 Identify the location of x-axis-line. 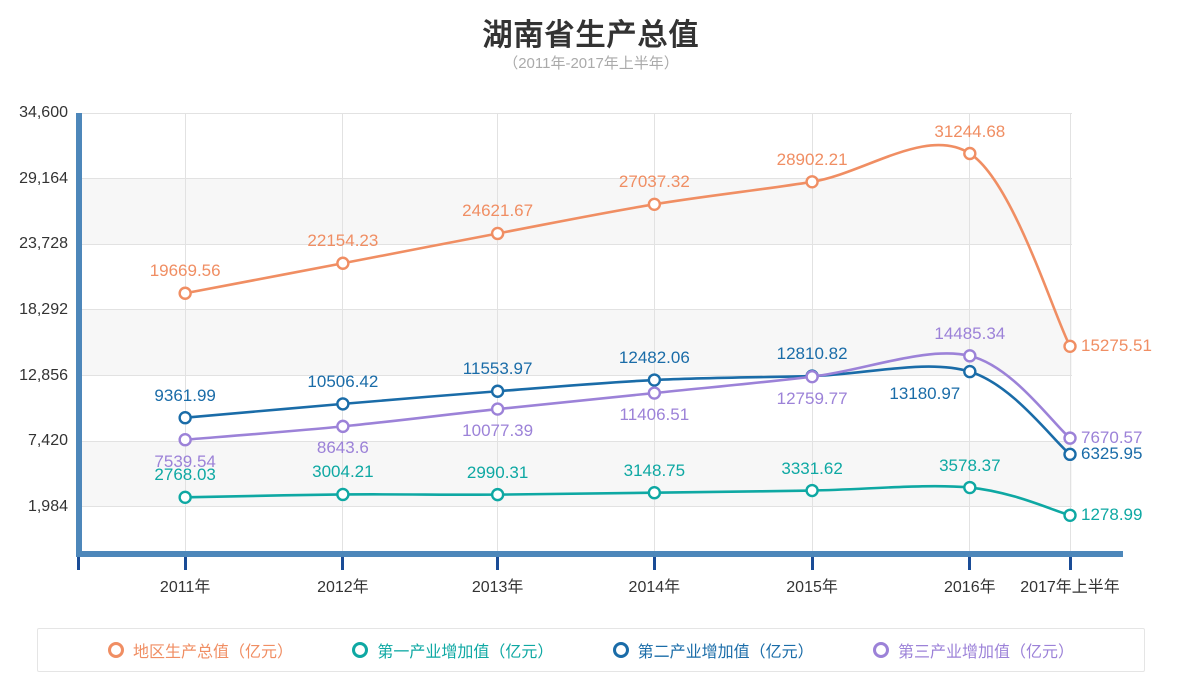
(599, 554).